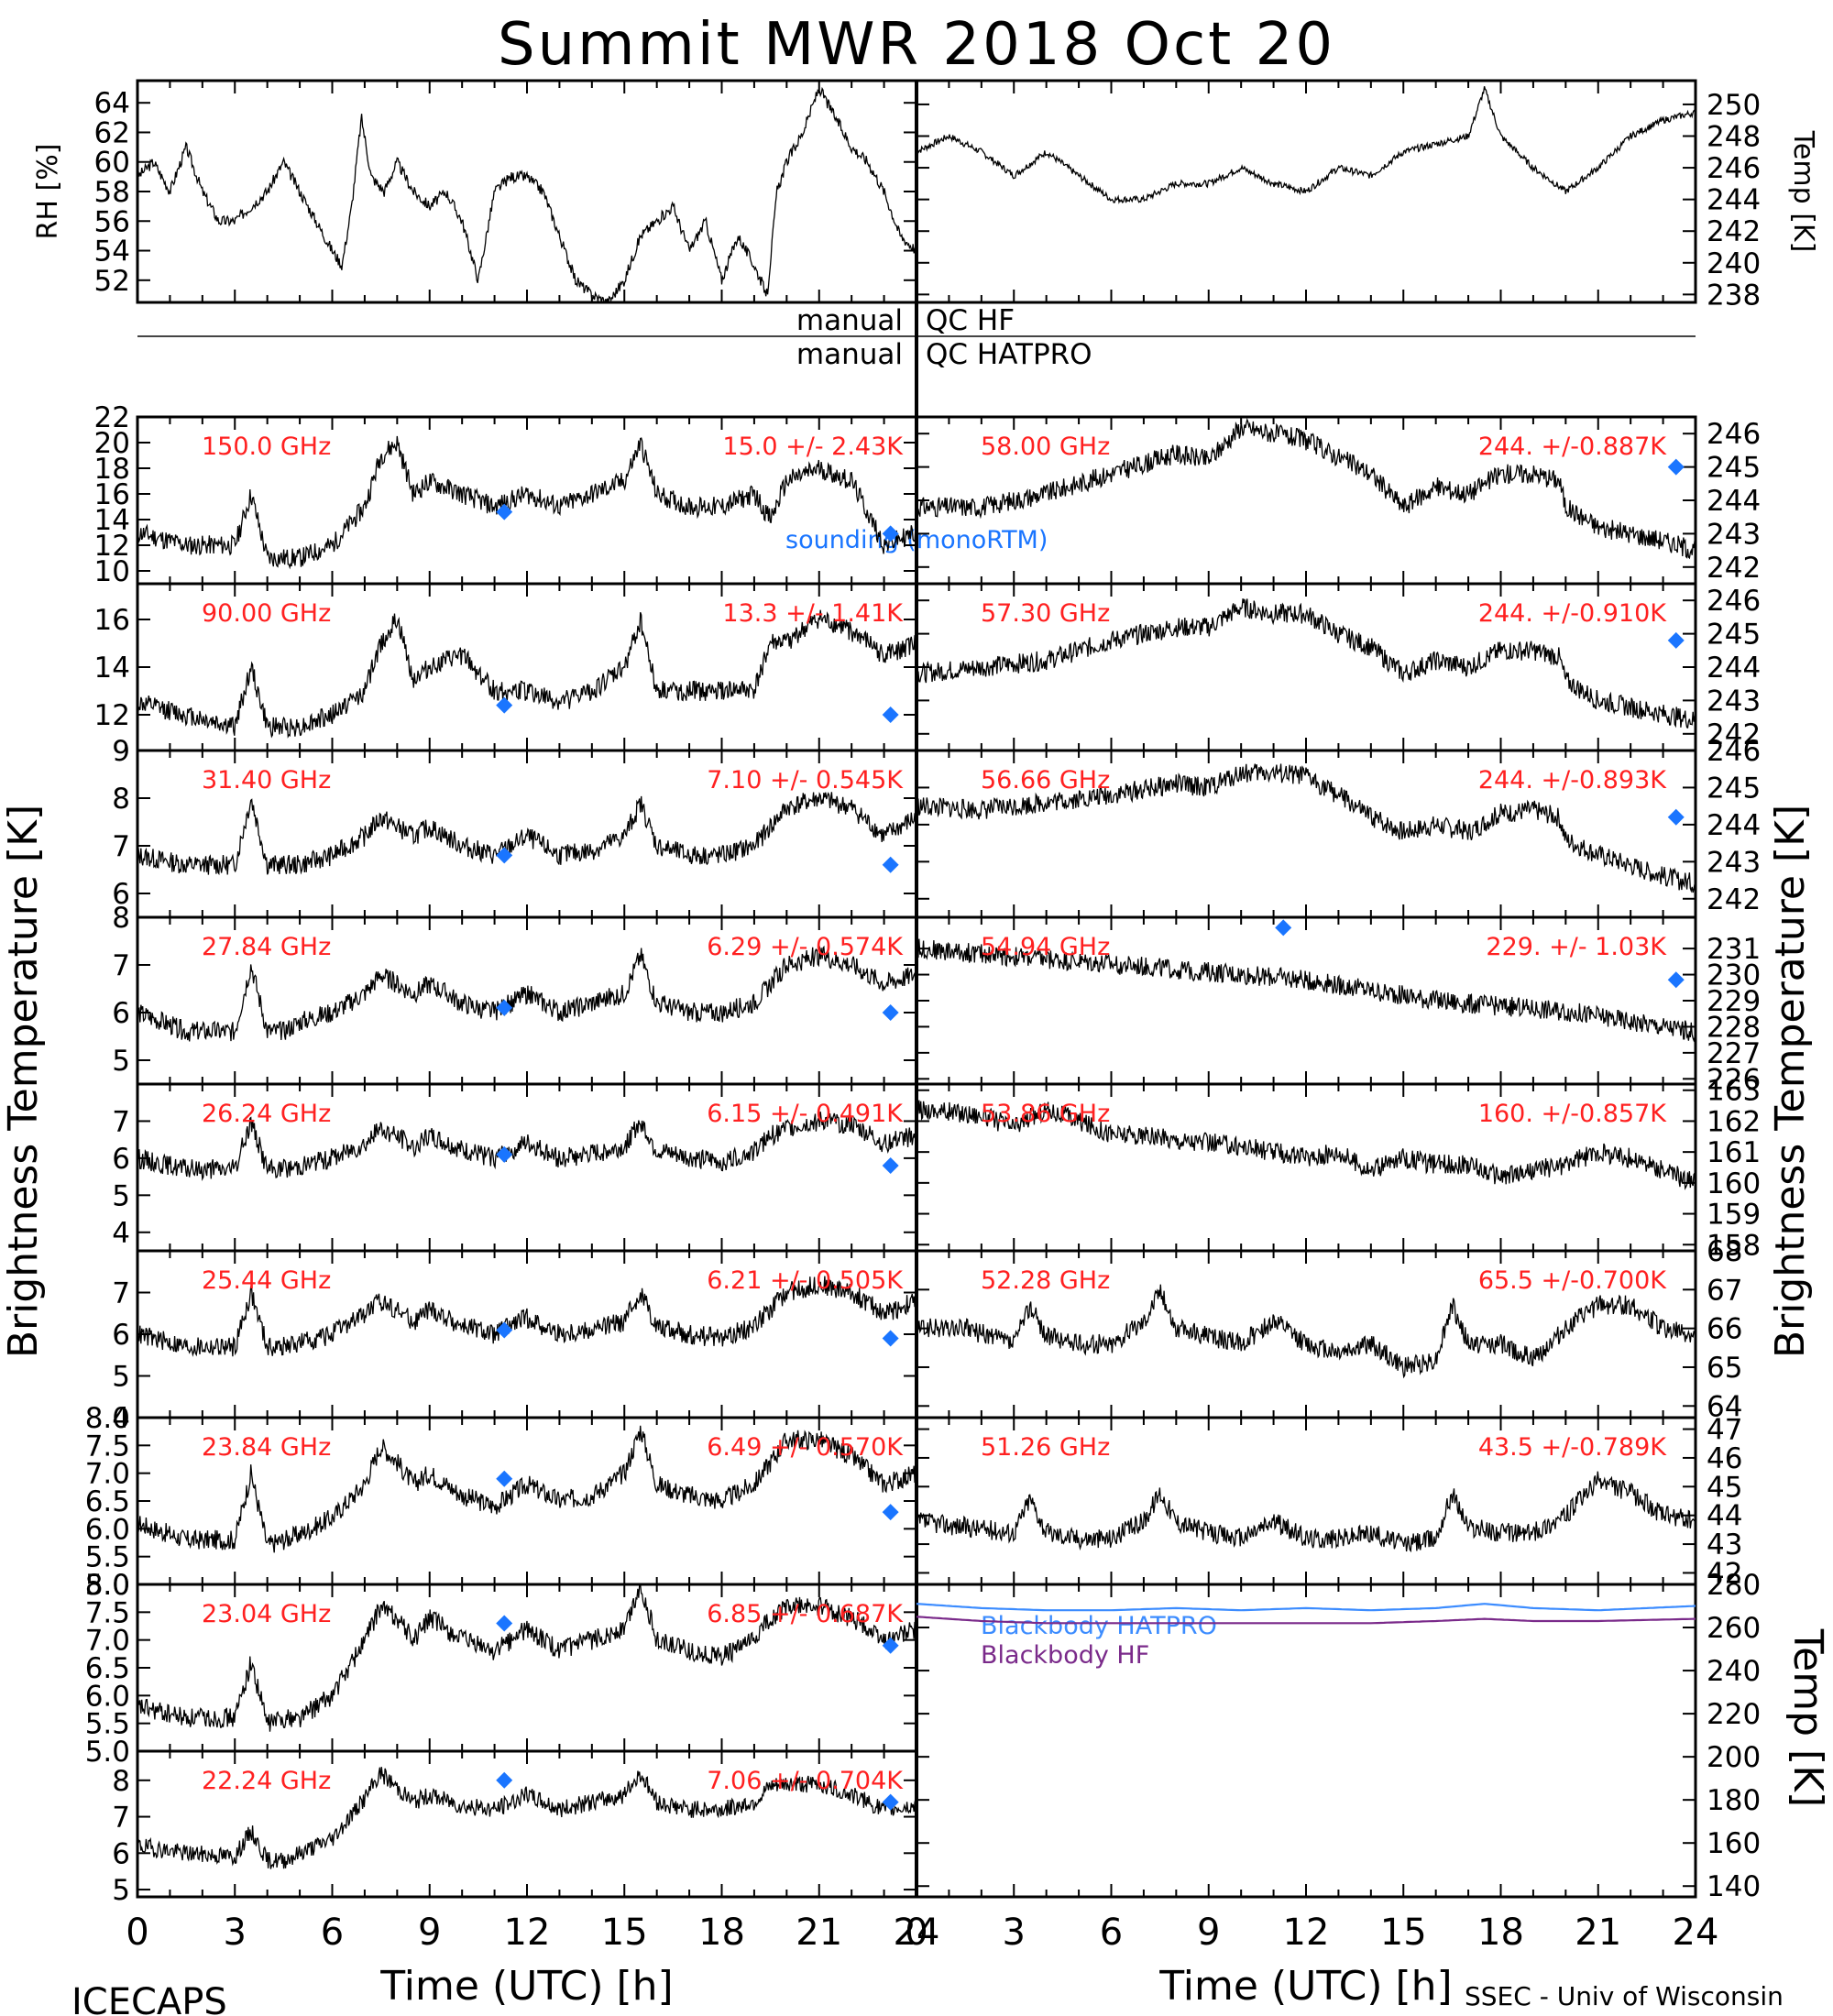 The height and width of the screenshot is (2016, 1833). What do you see at coordinates (1734, 1245) in the screenshot?
I see `y-tick-label: 158` at bounding box center [1734, 1245].